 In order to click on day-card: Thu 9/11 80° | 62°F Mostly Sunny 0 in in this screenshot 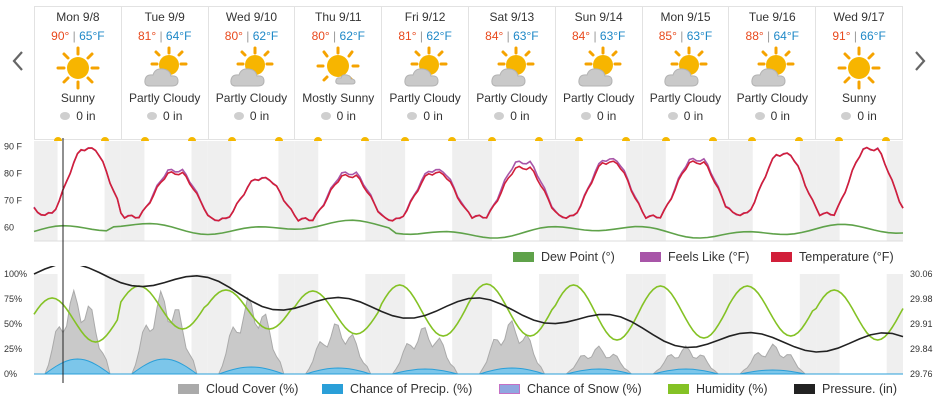, I will do `click(339, 74)`.